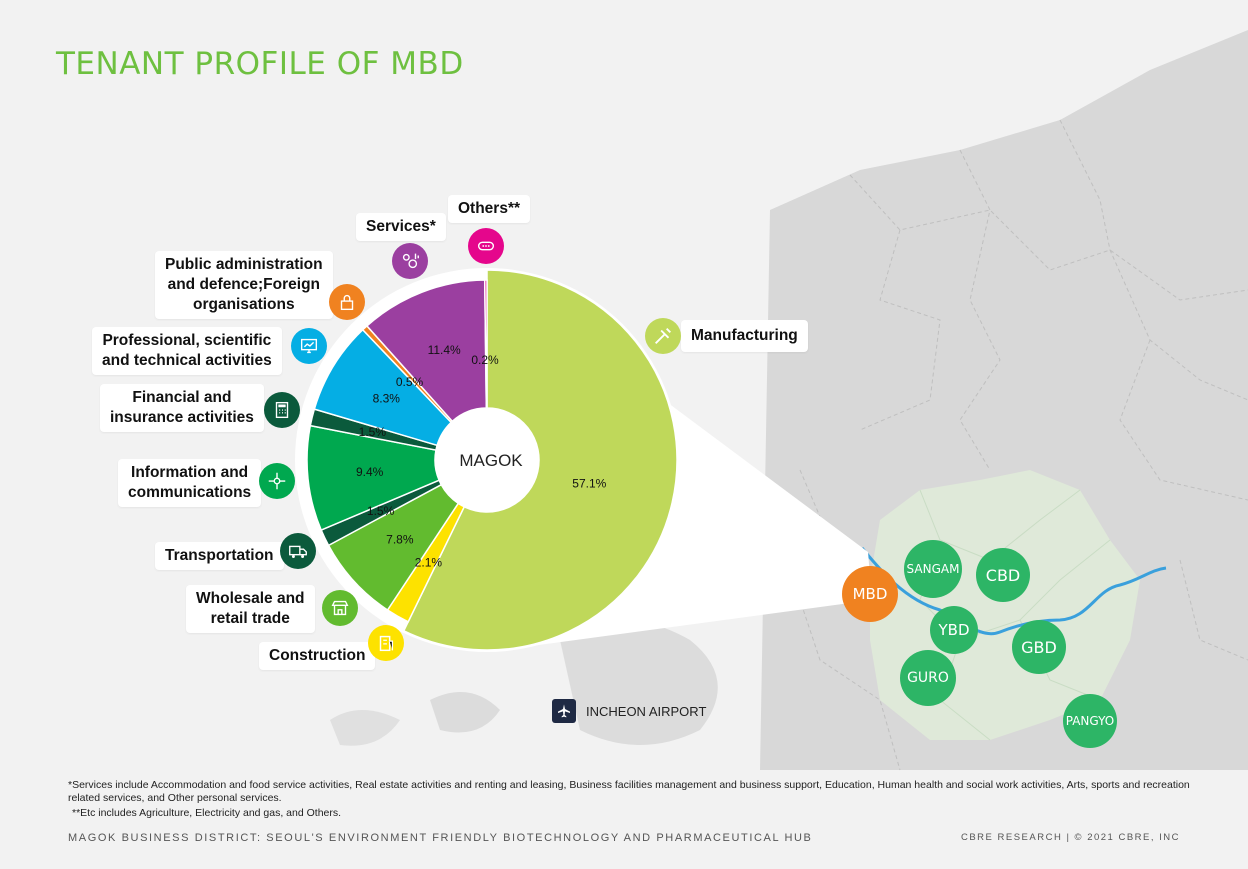 This screenshot has height=869, width=1248. Describe the element at coordinates (870, 594) in the screenshot. I see `district-mbd: MBD` at that location.